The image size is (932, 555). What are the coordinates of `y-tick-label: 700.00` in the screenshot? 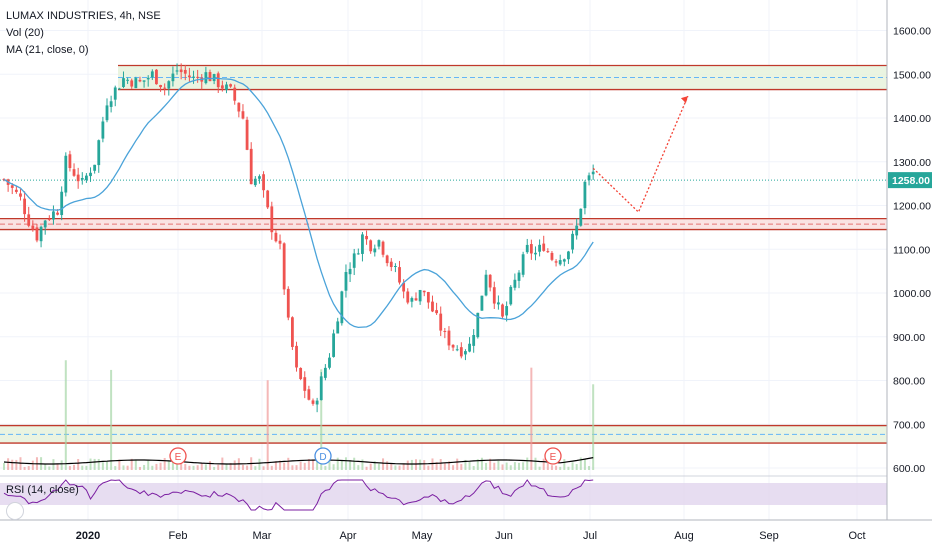 It's located at (909, 425).